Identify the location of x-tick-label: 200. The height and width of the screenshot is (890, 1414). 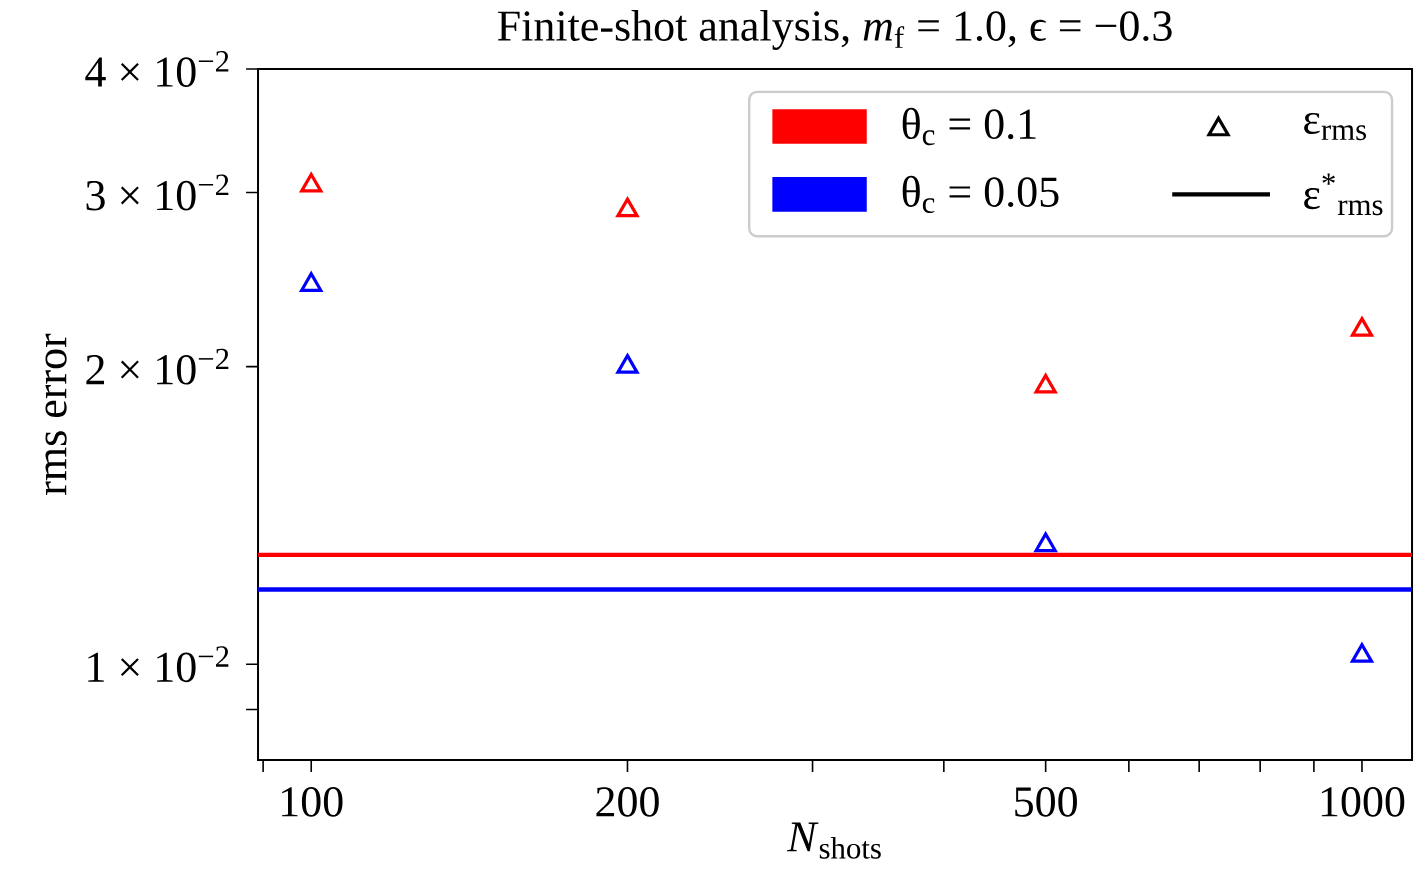
(627, 802).